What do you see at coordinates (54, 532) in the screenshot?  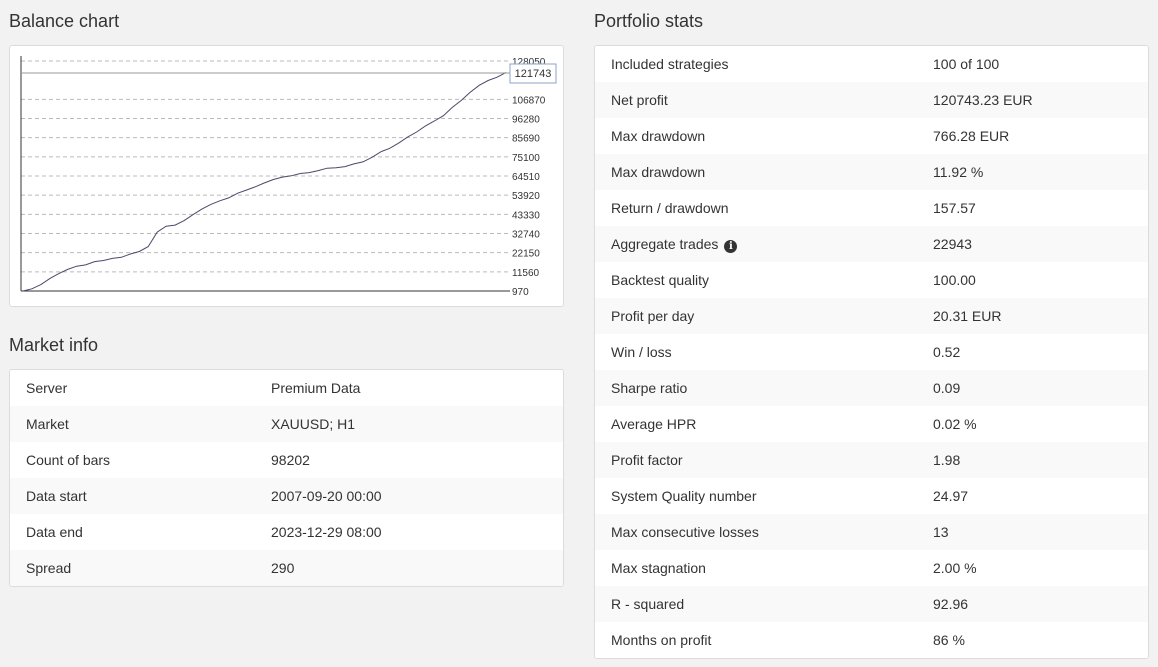 I see `market-label-text: Data end` at bounding box center [54, 532].